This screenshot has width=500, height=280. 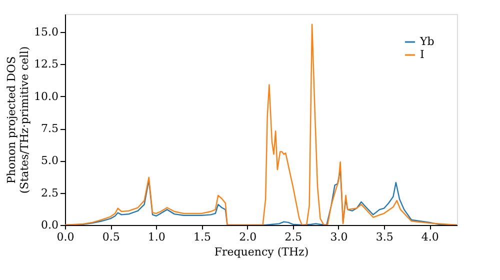 What do you see at coordinates (339, 237) in the screenshot?
I see `x-tick-label: 3.0` at bounding box center [339, 237].